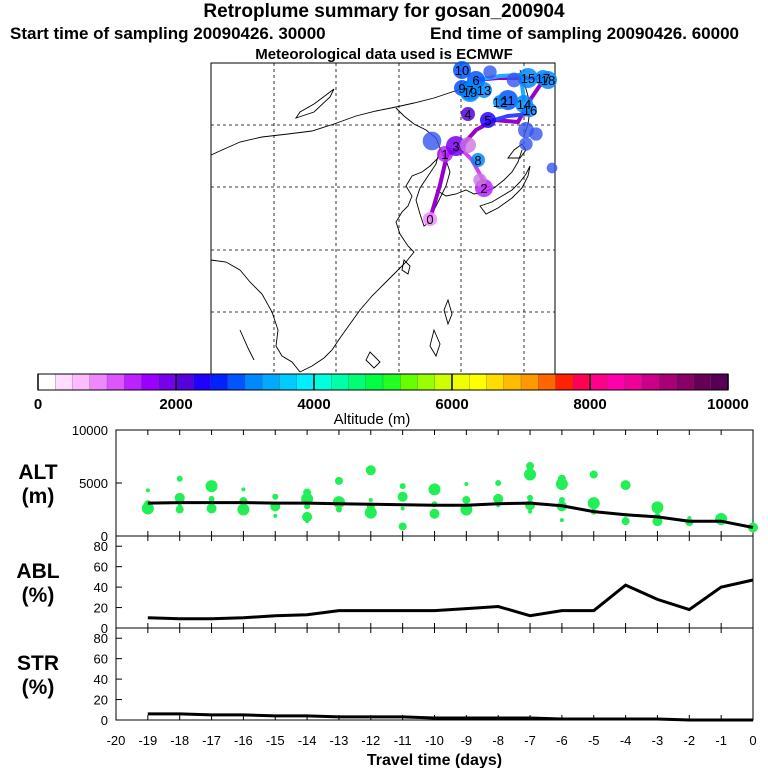 This screenshot has height=768, width=768. I want to click on plume-marker-label: 9, so click(461, 88).